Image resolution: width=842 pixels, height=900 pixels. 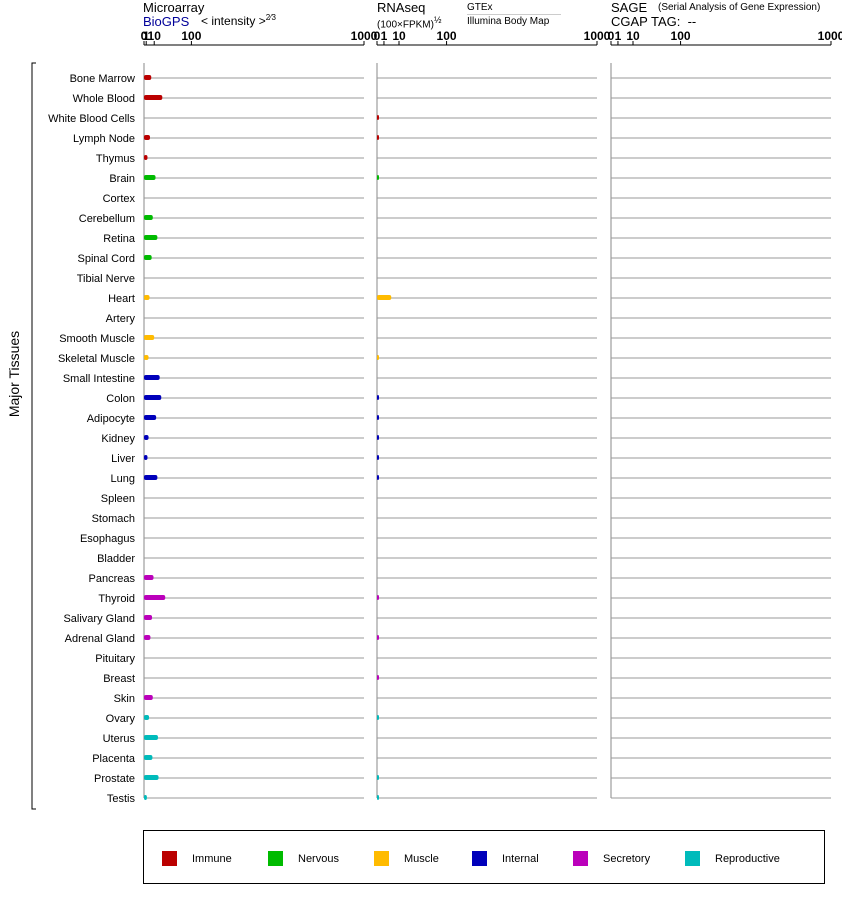 I want to click on legend-item-immune: Immune, so click(x=197, y=858).